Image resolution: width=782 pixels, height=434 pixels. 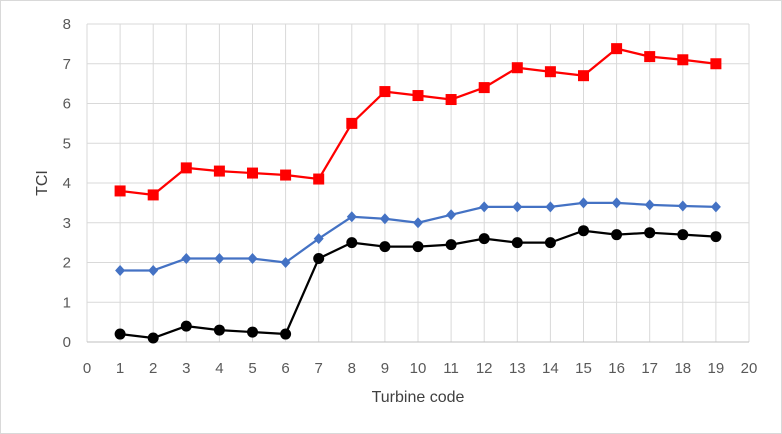 I want to click on x-tick-label: 9, so click(x=385, y=368).